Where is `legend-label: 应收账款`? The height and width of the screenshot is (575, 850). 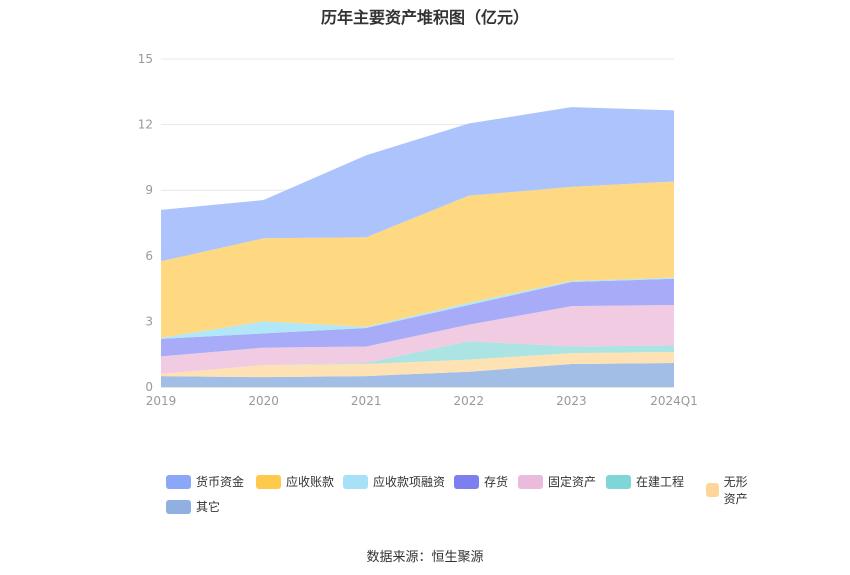
legend-label: 应收账款 is located at coordinates (310, 482).